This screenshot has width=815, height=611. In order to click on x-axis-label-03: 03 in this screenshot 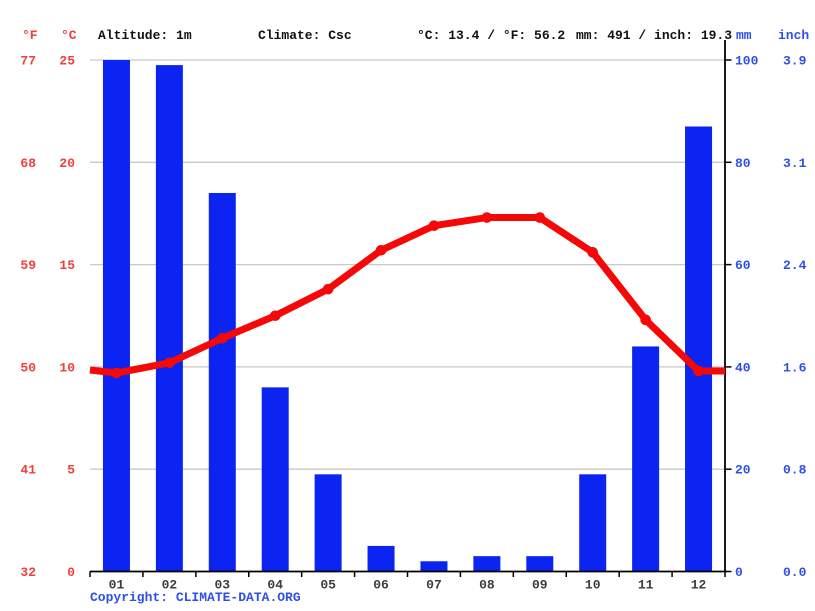, I will do `click(222, 585)`.